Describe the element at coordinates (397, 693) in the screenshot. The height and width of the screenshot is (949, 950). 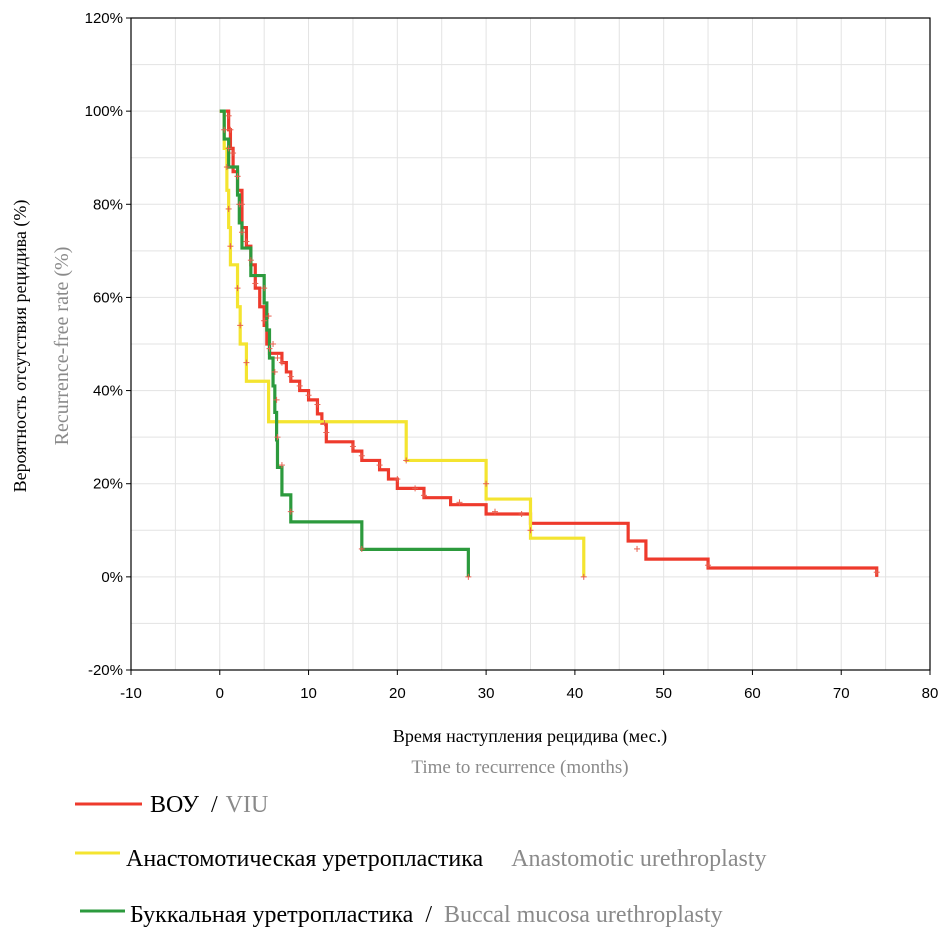
I see `x-tick-label: 20` at that location.